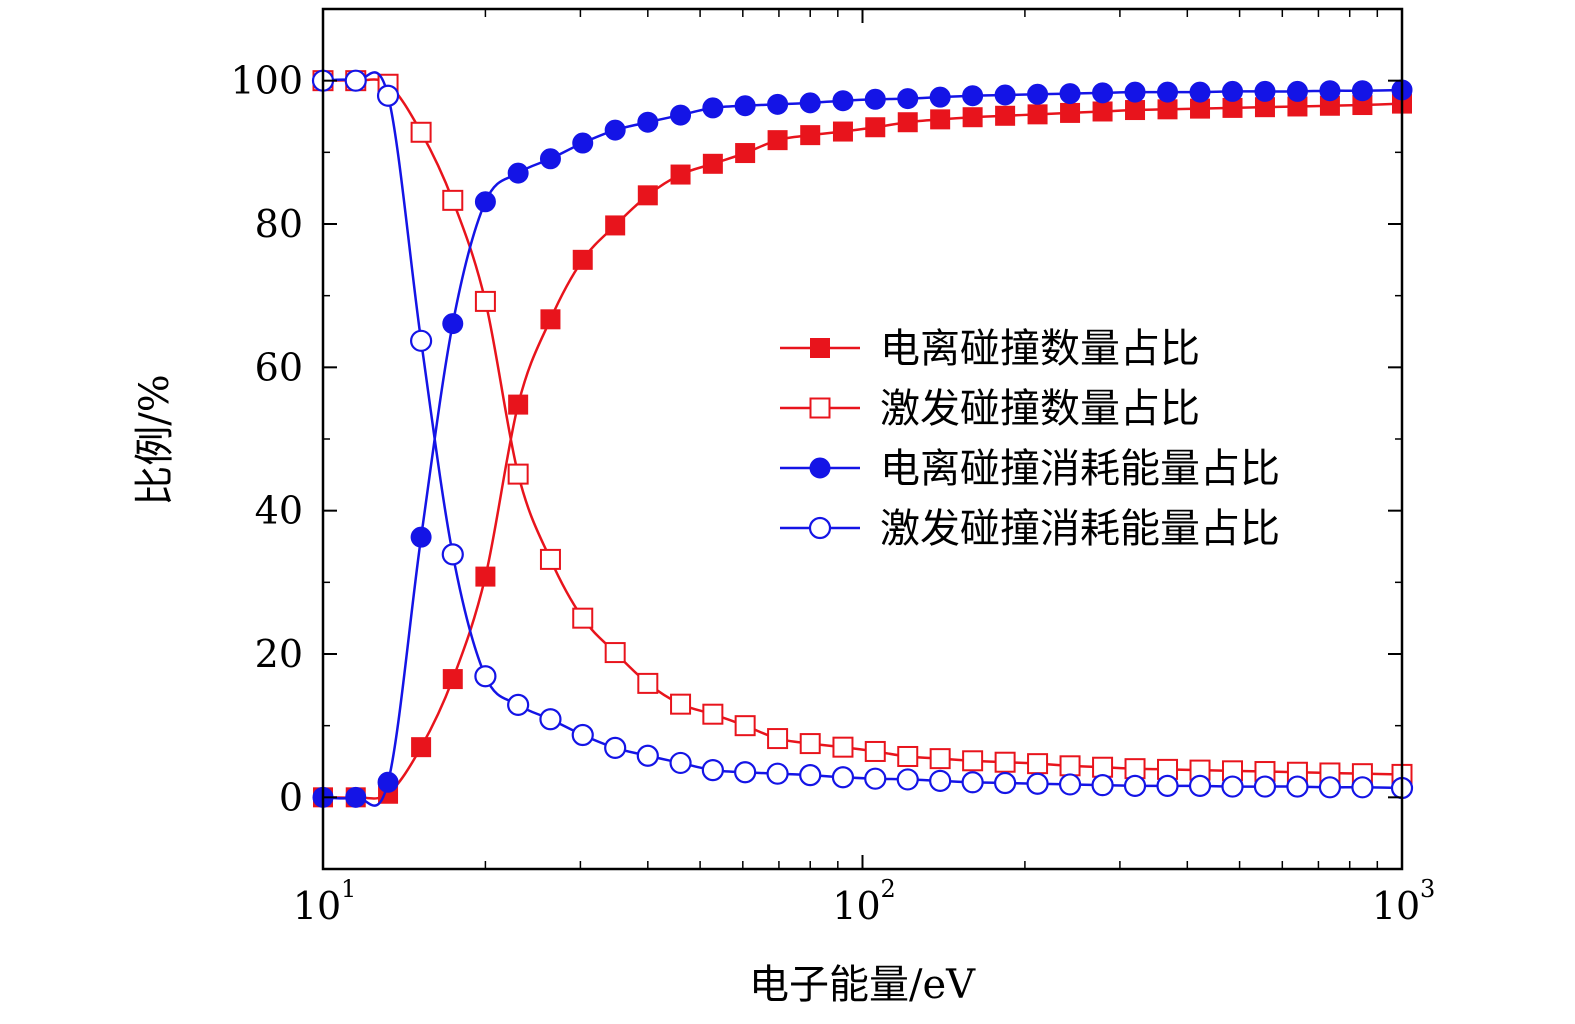  What do you see at coordinates (1427, 889) in the screenshot?
I see `x-tick-label-exponent: 3` at bounding box center [1427, 889].